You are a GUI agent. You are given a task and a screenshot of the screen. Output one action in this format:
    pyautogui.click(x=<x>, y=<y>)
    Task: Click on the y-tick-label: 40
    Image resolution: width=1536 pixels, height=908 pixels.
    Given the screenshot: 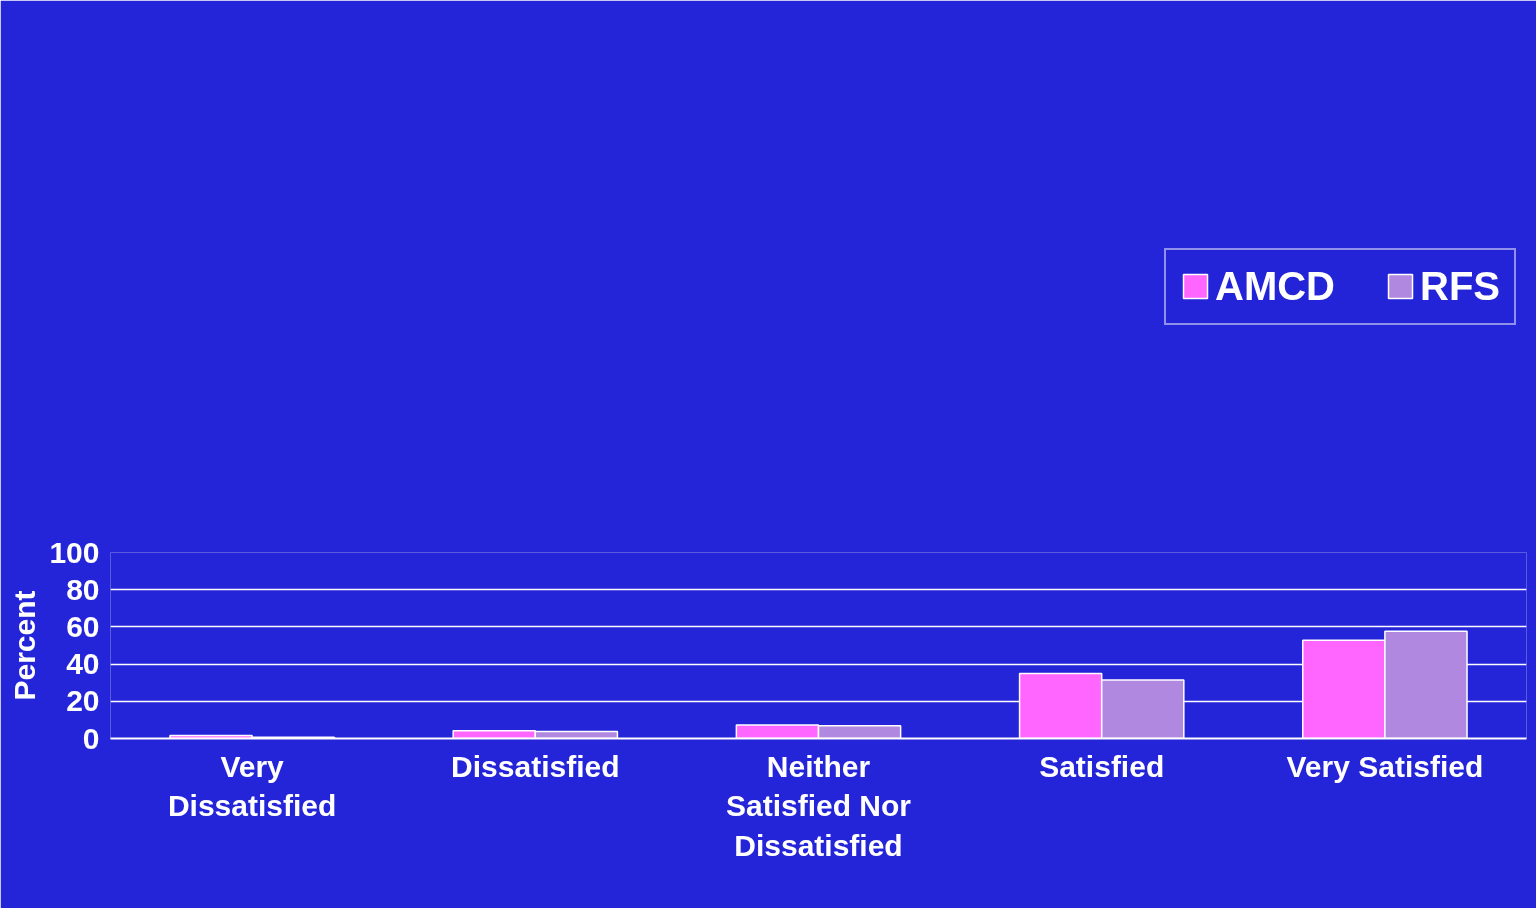 What is the action you would take?
    pyautogui.click(x=83, y=664)
    